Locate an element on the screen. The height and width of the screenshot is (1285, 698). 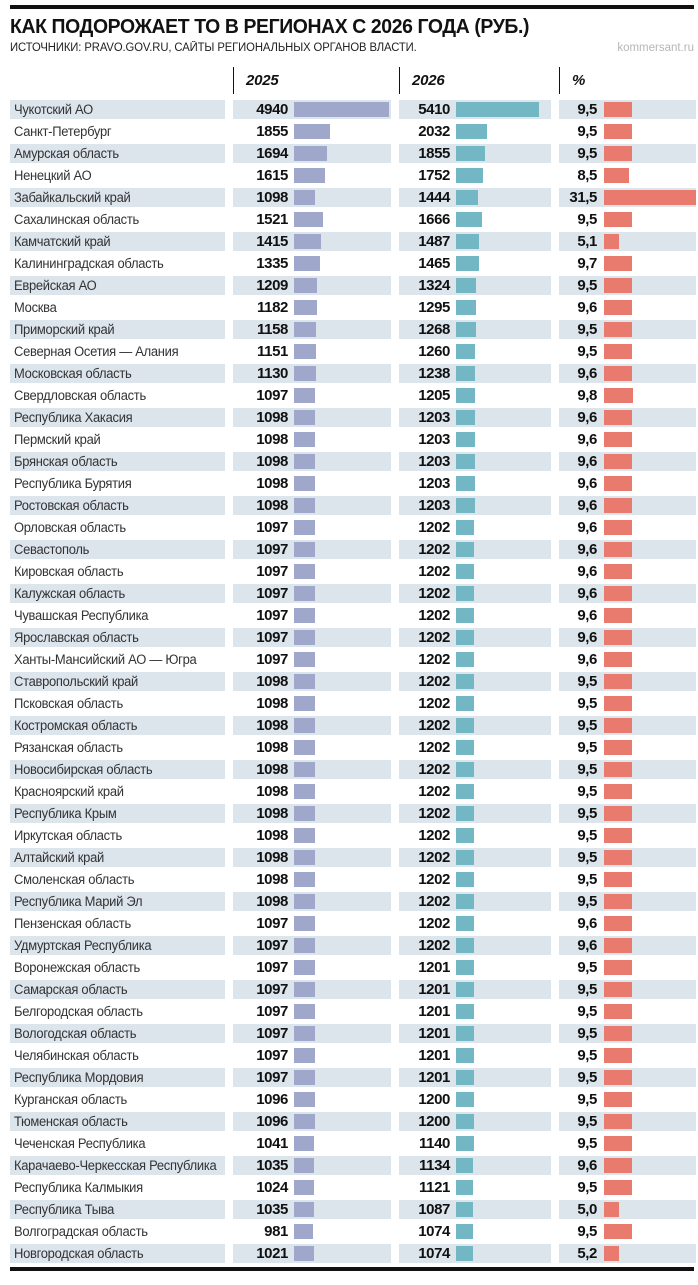
region-name: Псковская область is located at coordinates (68, 703).